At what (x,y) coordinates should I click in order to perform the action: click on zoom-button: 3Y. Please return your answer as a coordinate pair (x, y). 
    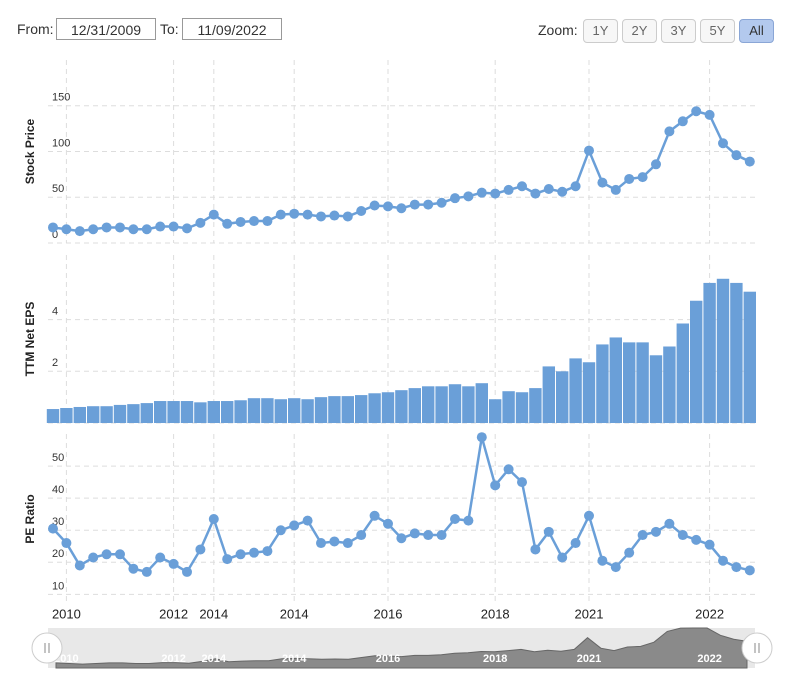
    Looking at the image, I should click on (678, 31).